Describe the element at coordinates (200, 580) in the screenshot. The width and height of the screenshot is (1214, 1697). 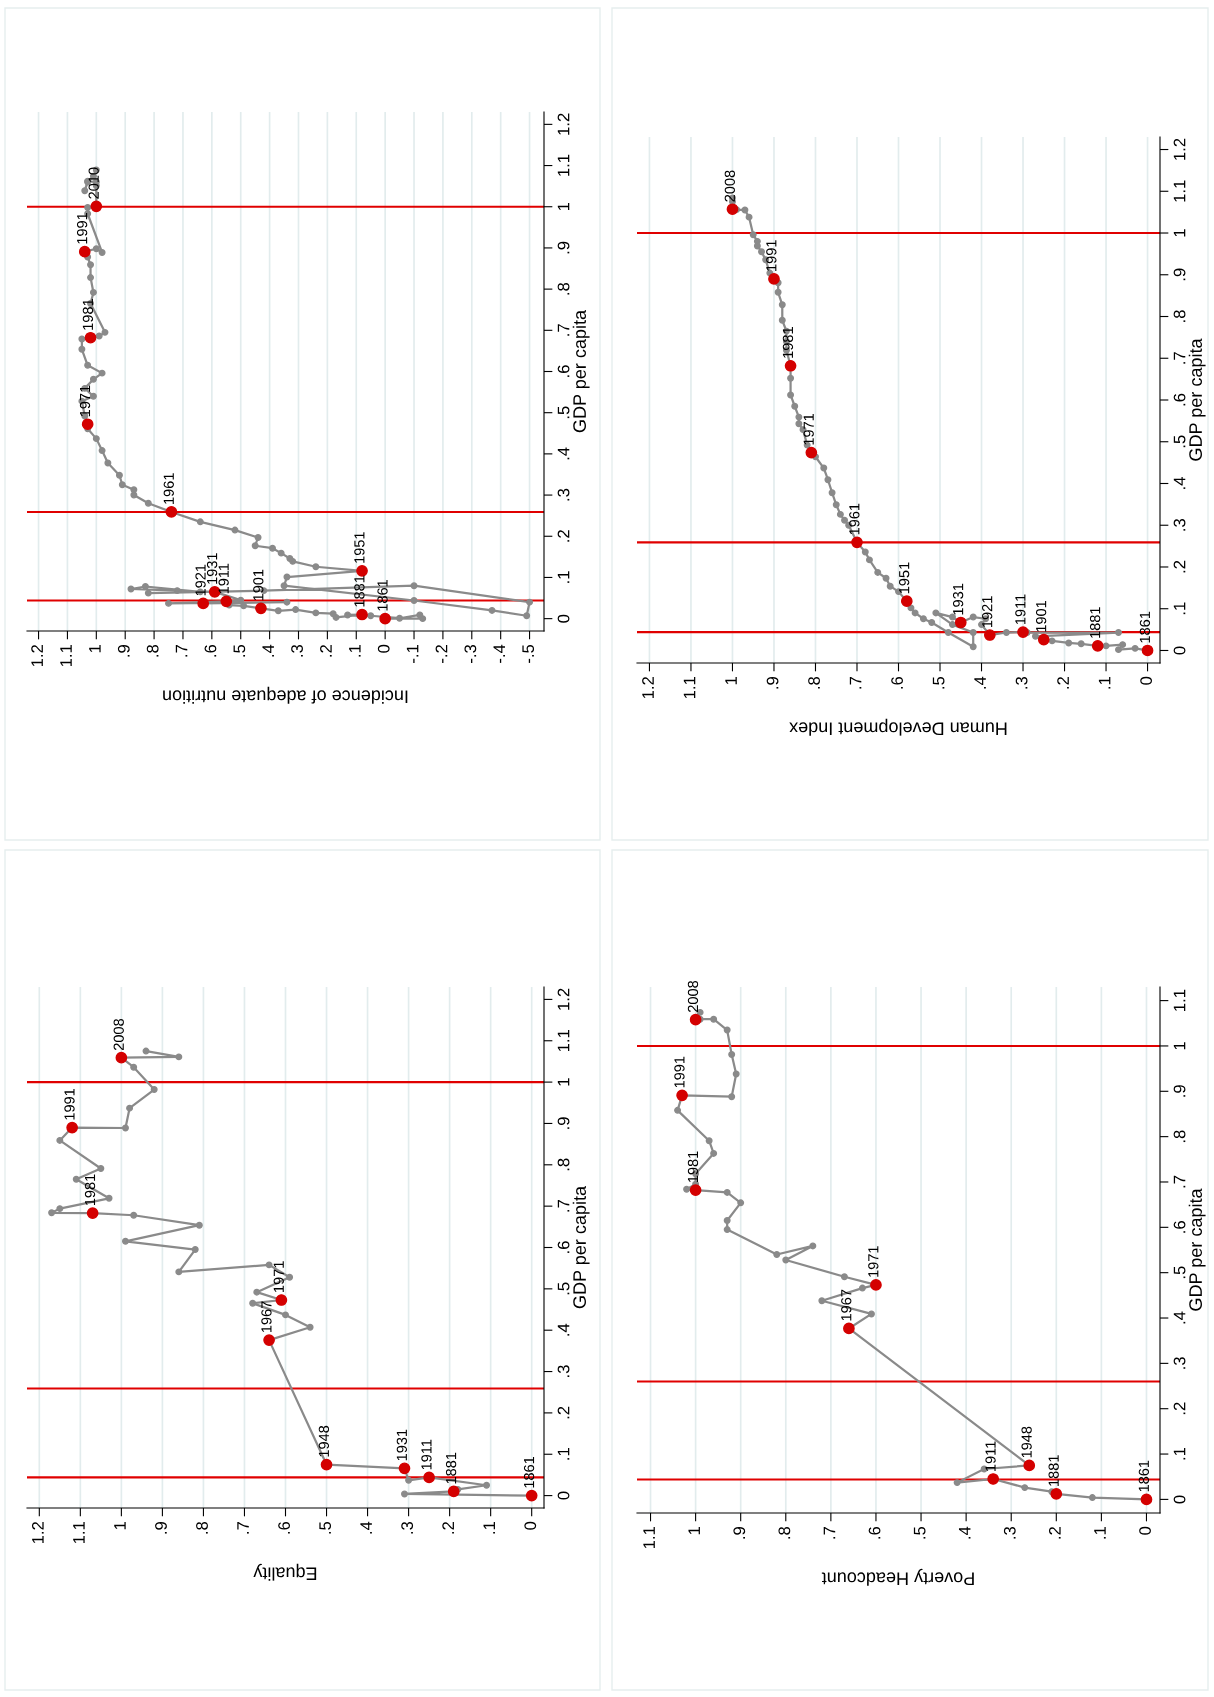
I see `annotation: 1921` at that location.